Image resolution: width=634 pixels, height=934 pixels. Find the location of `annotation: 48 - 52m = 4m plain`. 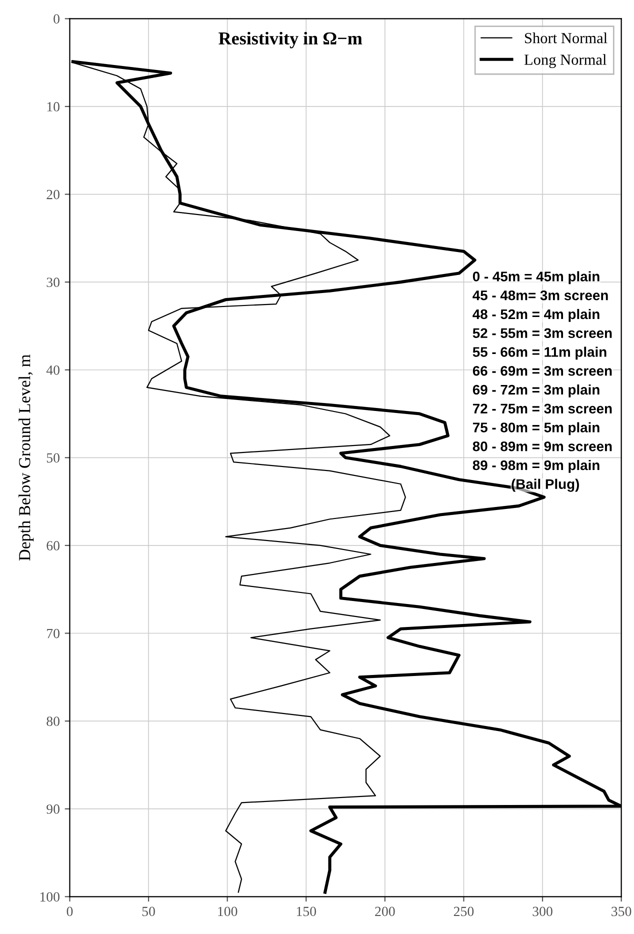

annotation: 48 - 52m = 4m plain is located at coordinates (536, 315).